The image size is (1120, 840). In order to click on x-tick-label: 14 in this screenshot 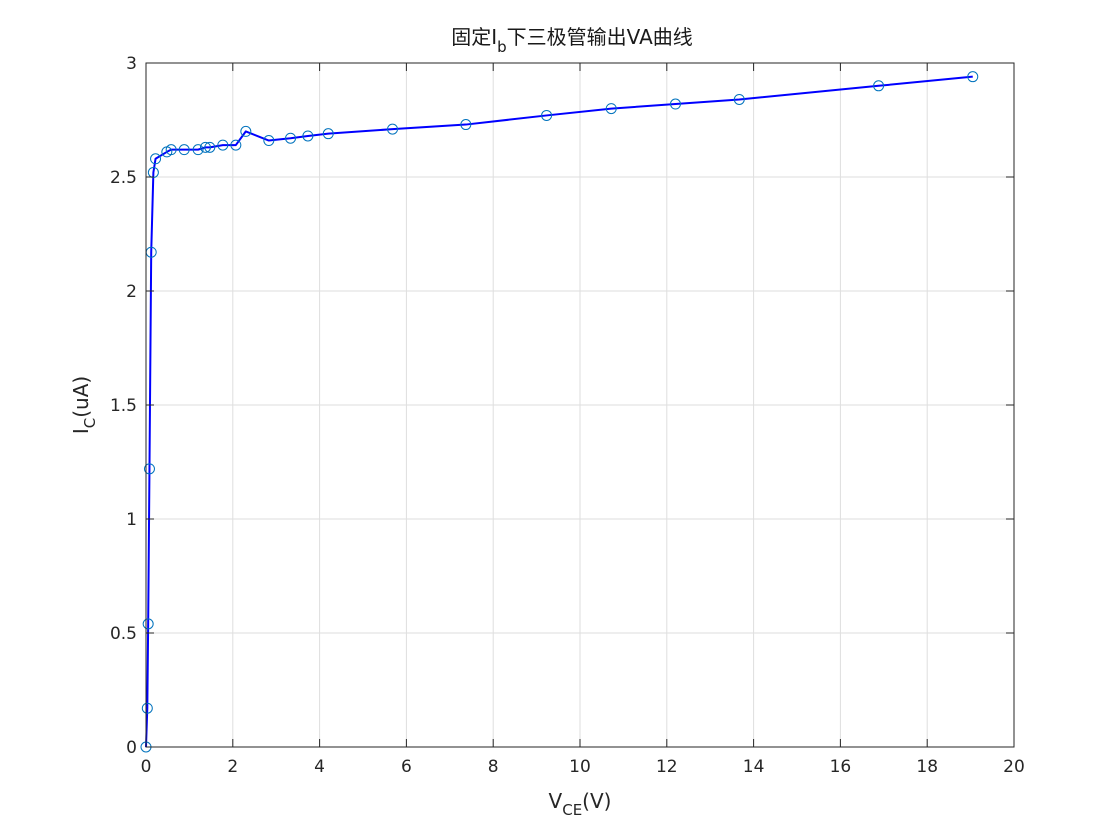, I will do `click(754, 767)`.